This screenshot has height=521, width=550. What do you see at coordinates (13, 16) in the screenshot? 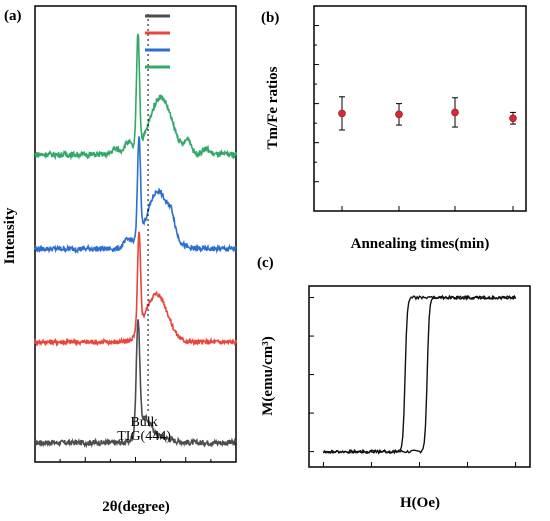
I see `panel-label-a: (a)` at bounding box center [13, 16].